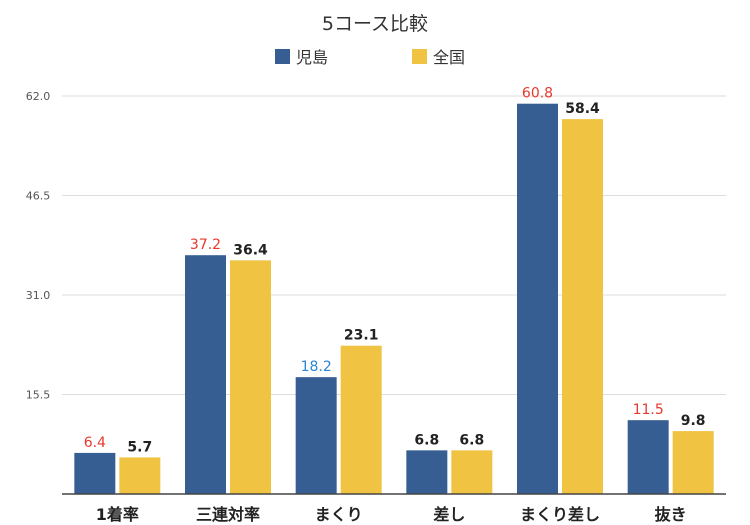  I want to click on data-label: 23.1, so click(361, 336).